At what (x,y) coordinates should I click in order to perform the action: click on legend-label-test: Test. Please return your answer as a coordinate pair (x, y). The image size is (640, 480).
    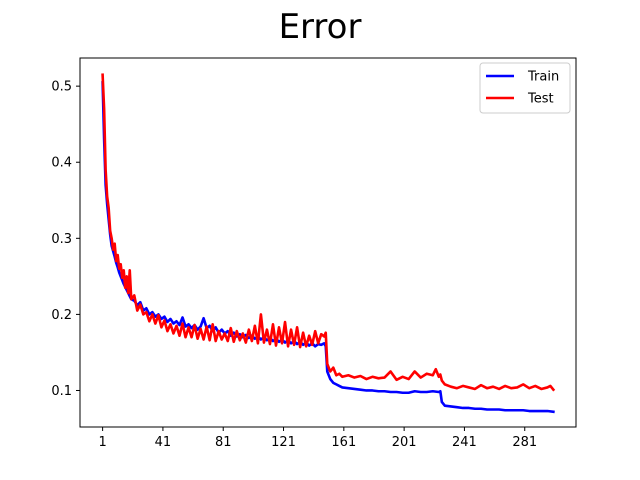
    Looking at the image, I should click on (540, 99).